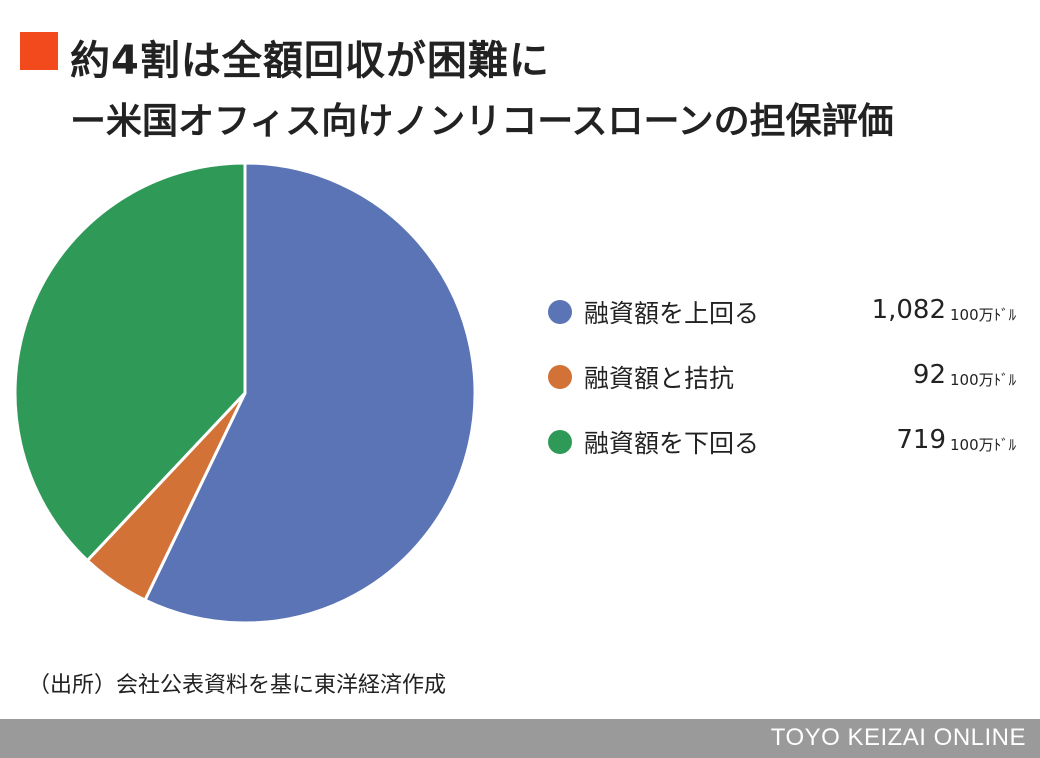 This screenshot has height=758, width=1040. What do you see at coordinates (560, 377) in the screenshot?
I see `legend-swatch-equal` at bounding box center [560, 377].